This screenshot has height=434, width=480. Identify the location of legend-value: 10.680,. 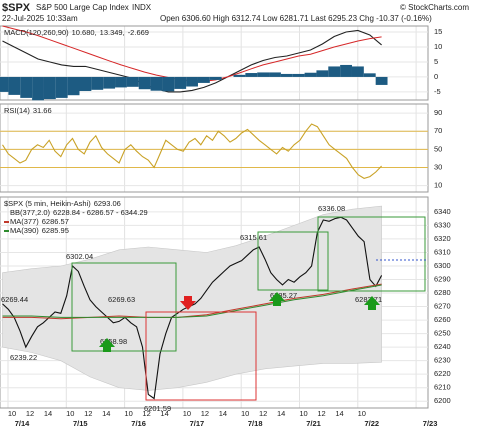
(84, 32).